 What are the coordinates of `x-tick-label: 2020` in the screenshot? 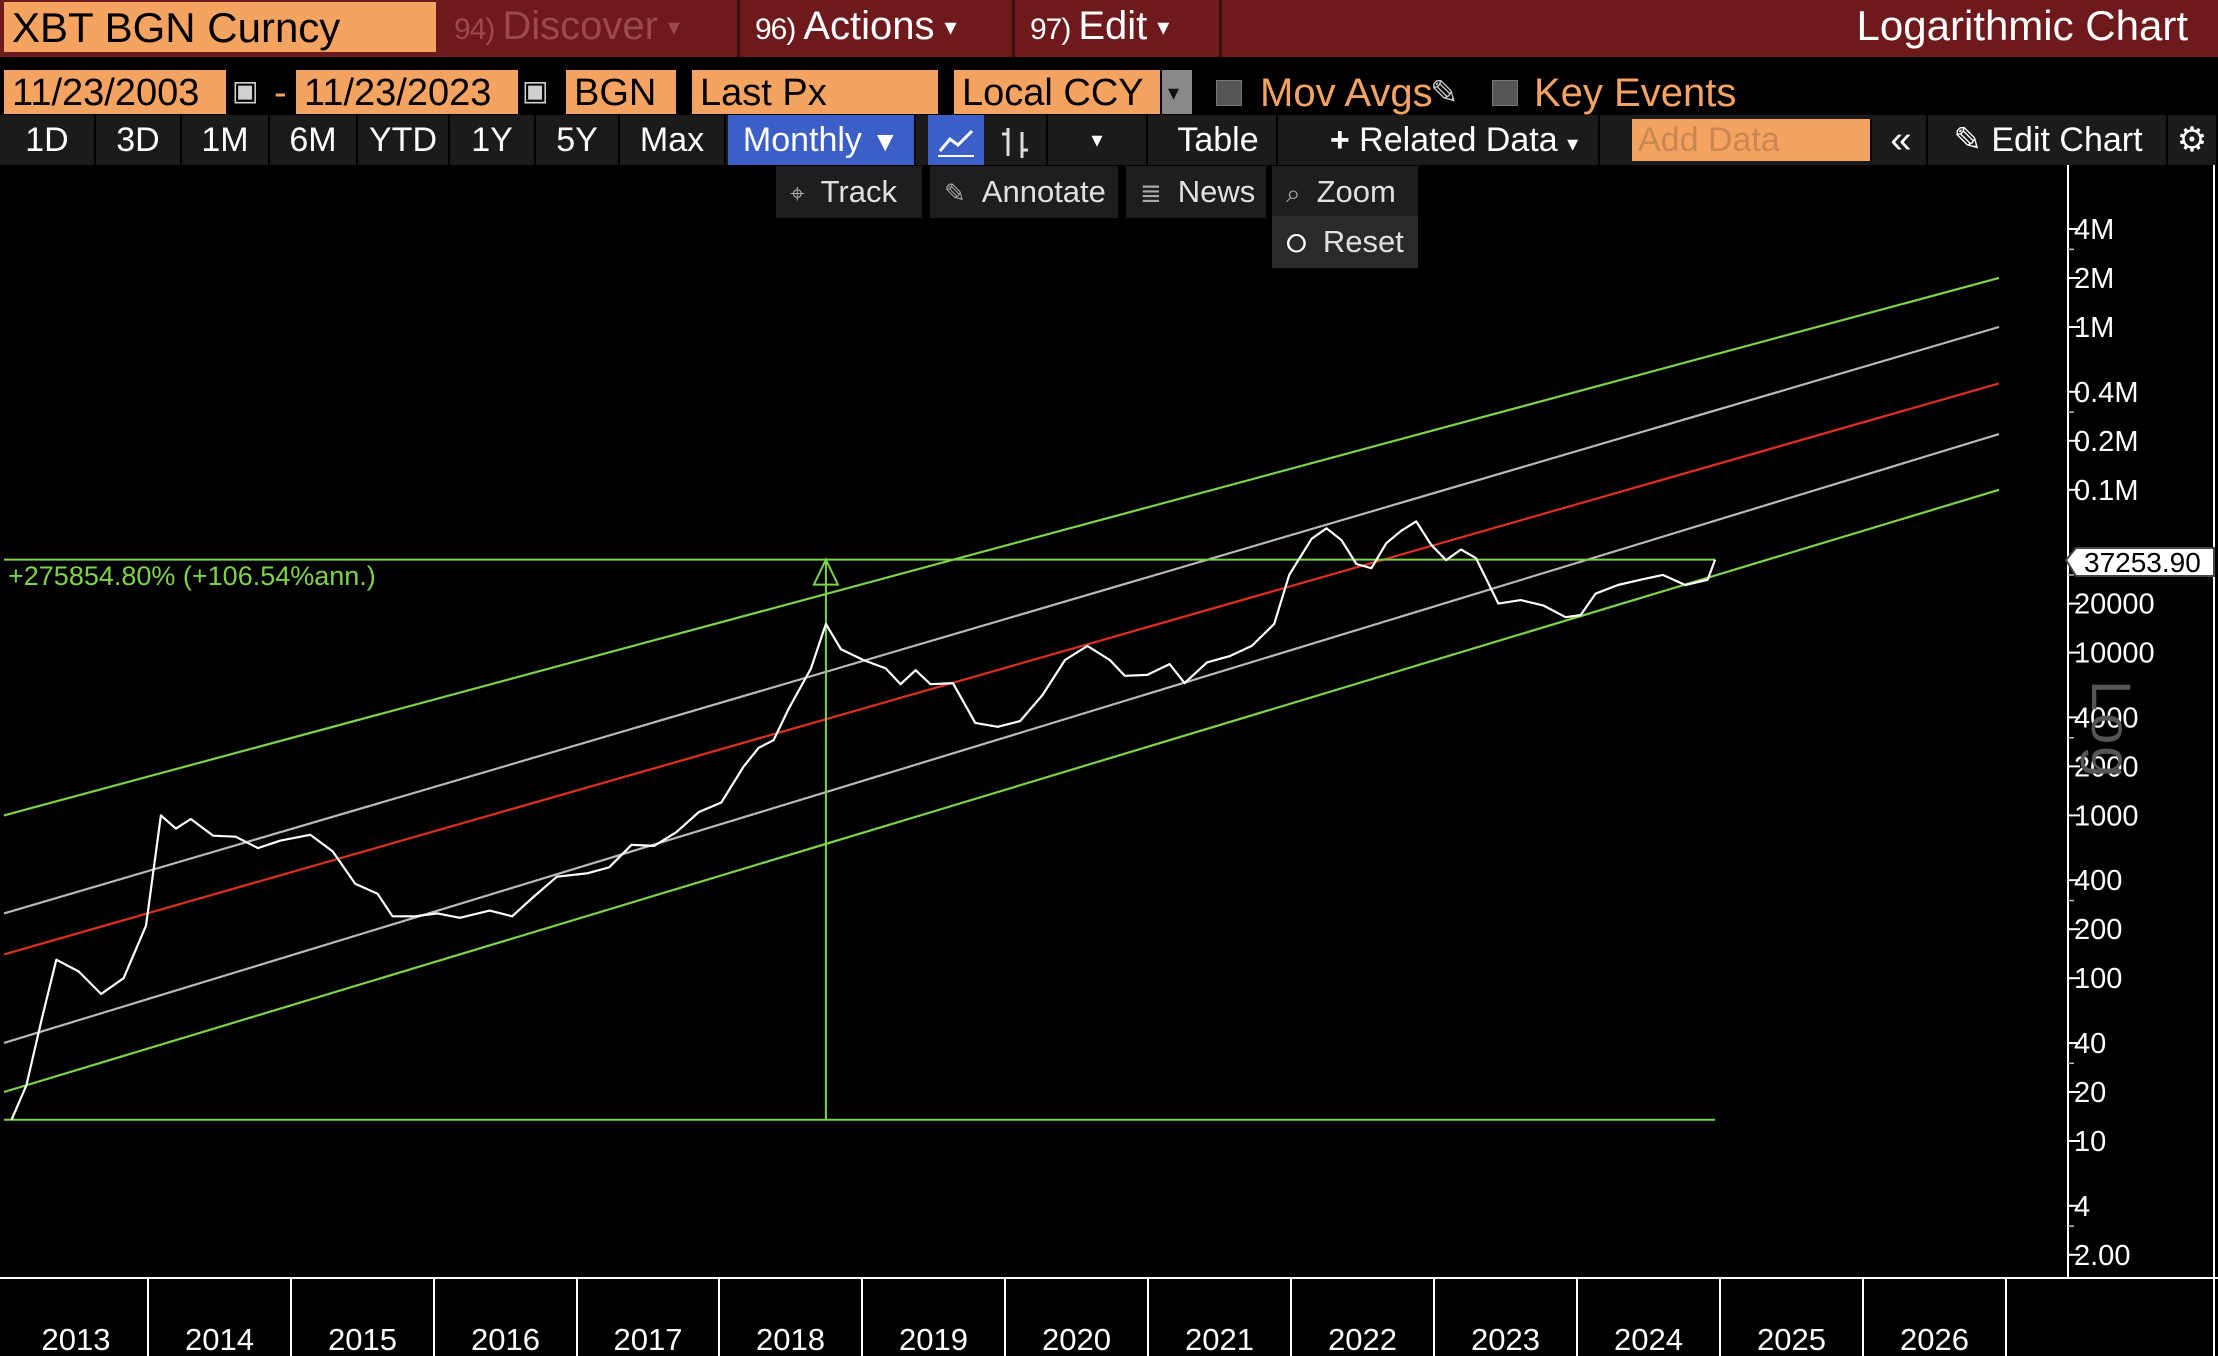 It's located at (1076, 1339).